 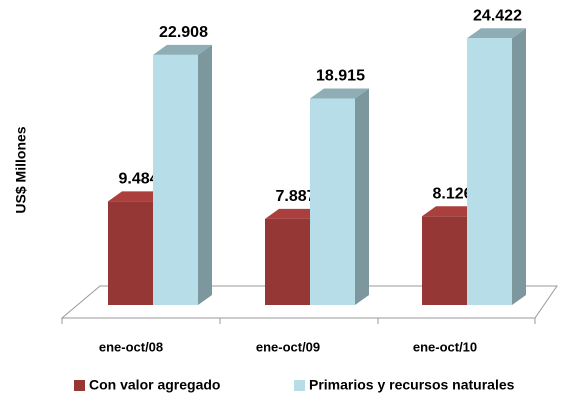 I want to click on data-label: 24.422, so click(x=497, y=16).